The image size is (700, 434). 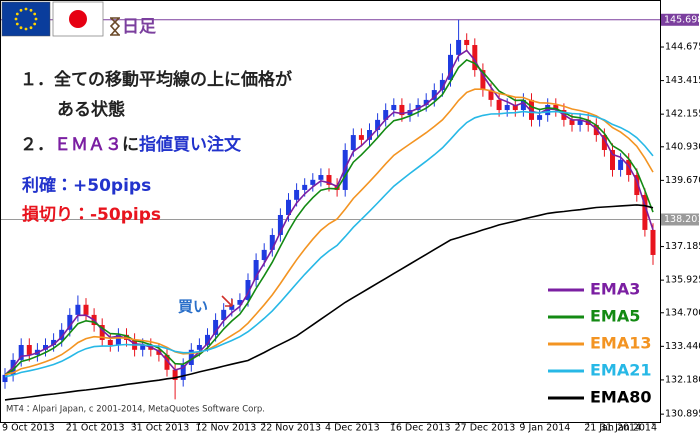 I want to click on stop-loss: 損切り：-50pips, so click(x=91, y=214).